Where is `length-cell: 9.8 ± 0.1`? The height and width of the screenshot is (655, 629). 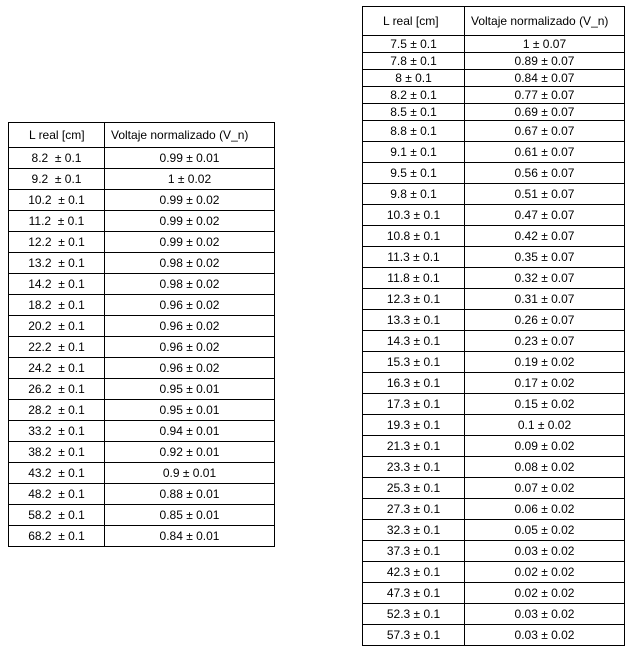
length-cell: 9.8 ± 0.1 is located at coordinates (413, 194).